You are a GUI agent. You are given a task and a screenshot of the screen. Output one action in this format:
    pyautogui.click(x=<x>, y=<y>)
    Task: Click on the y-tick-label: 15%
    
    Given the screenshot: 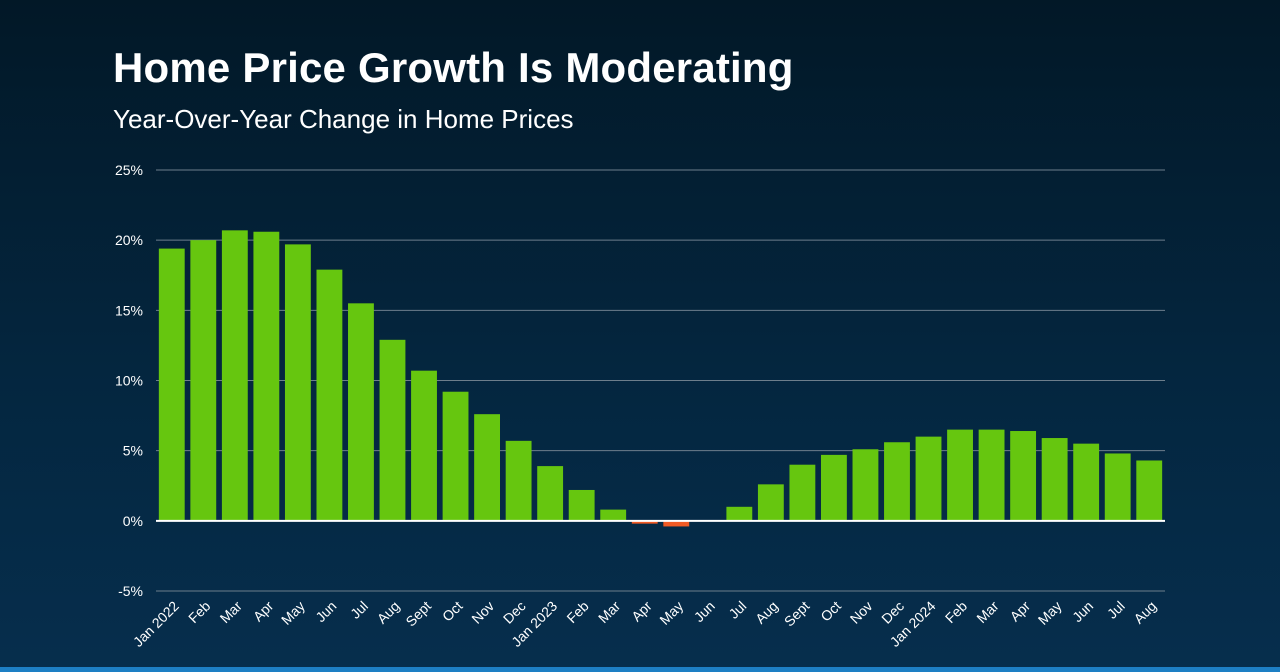 What is the action you would take?
    pyautogui.click(x=129, y=310)
    